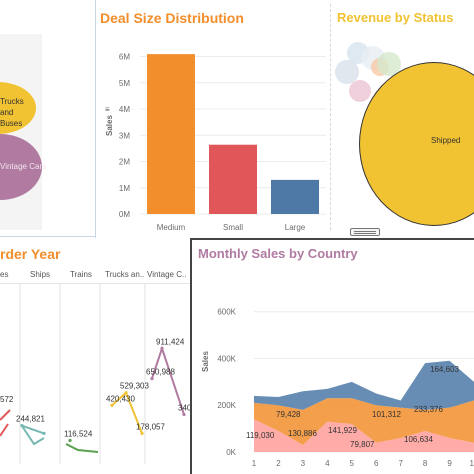 Image resolution: width=474 pixels, height=474 pixels. Describe the element at coordinates (171, 227) in the screenshot. I see `deal-xtick-label: Medium` at that location.